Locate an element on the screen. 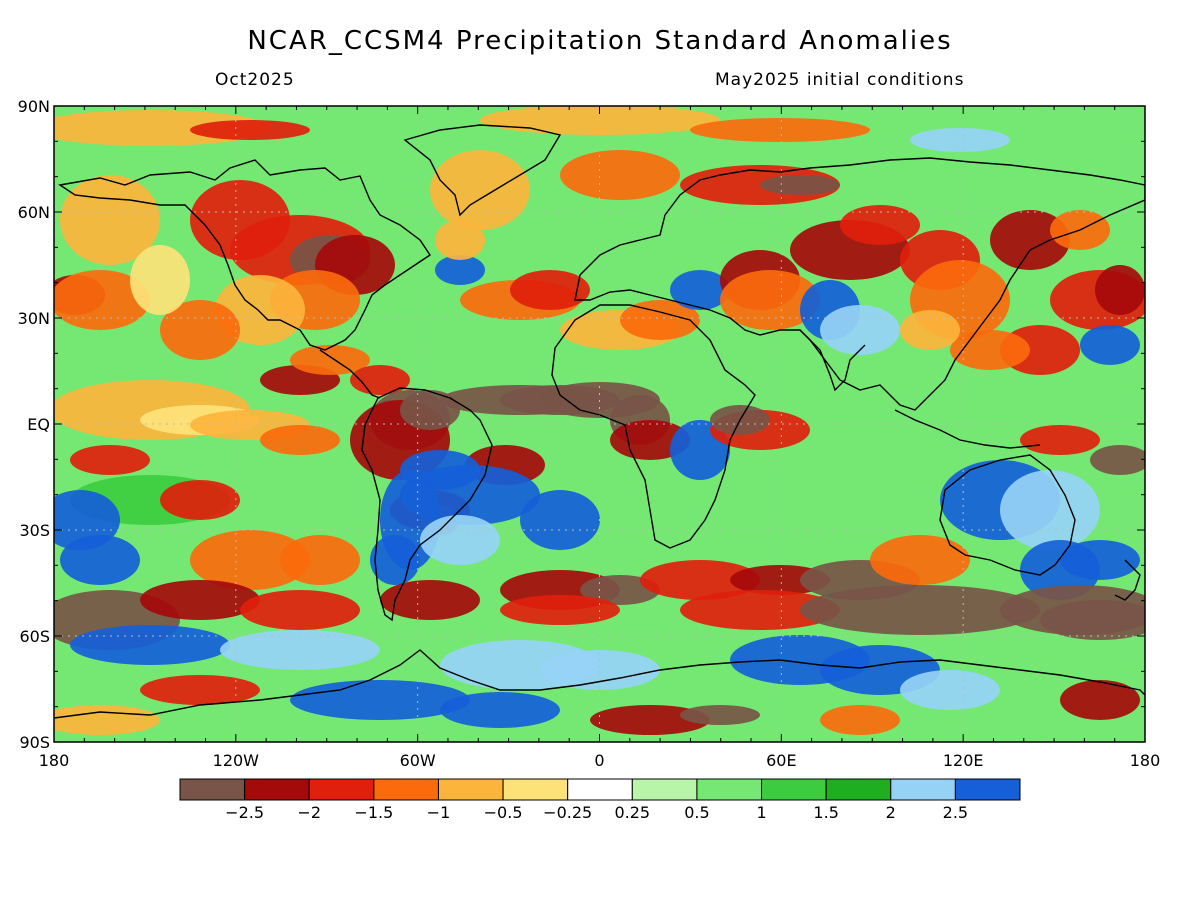 This screenshot has height=900, width=1200. coastline-india is located at coordinates (832, 360).